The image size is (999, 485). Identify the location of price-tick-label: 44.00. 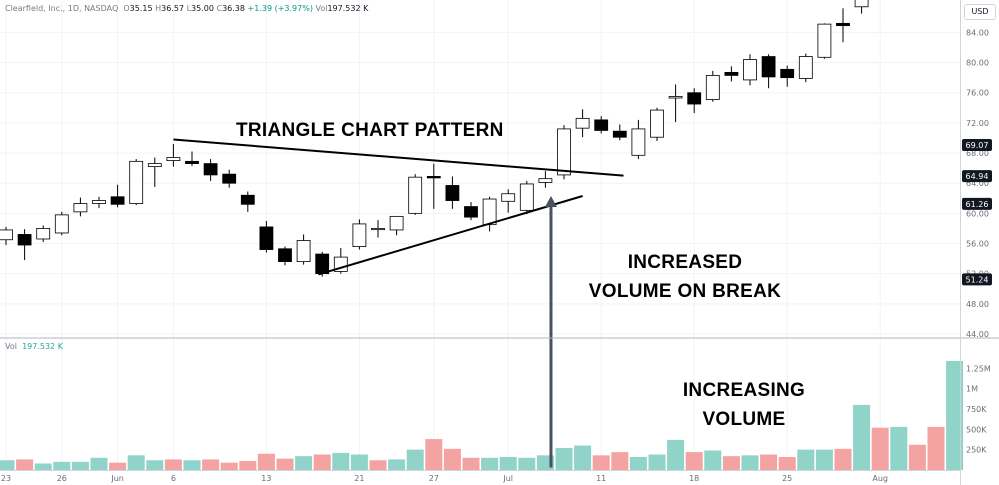
(977, 334).